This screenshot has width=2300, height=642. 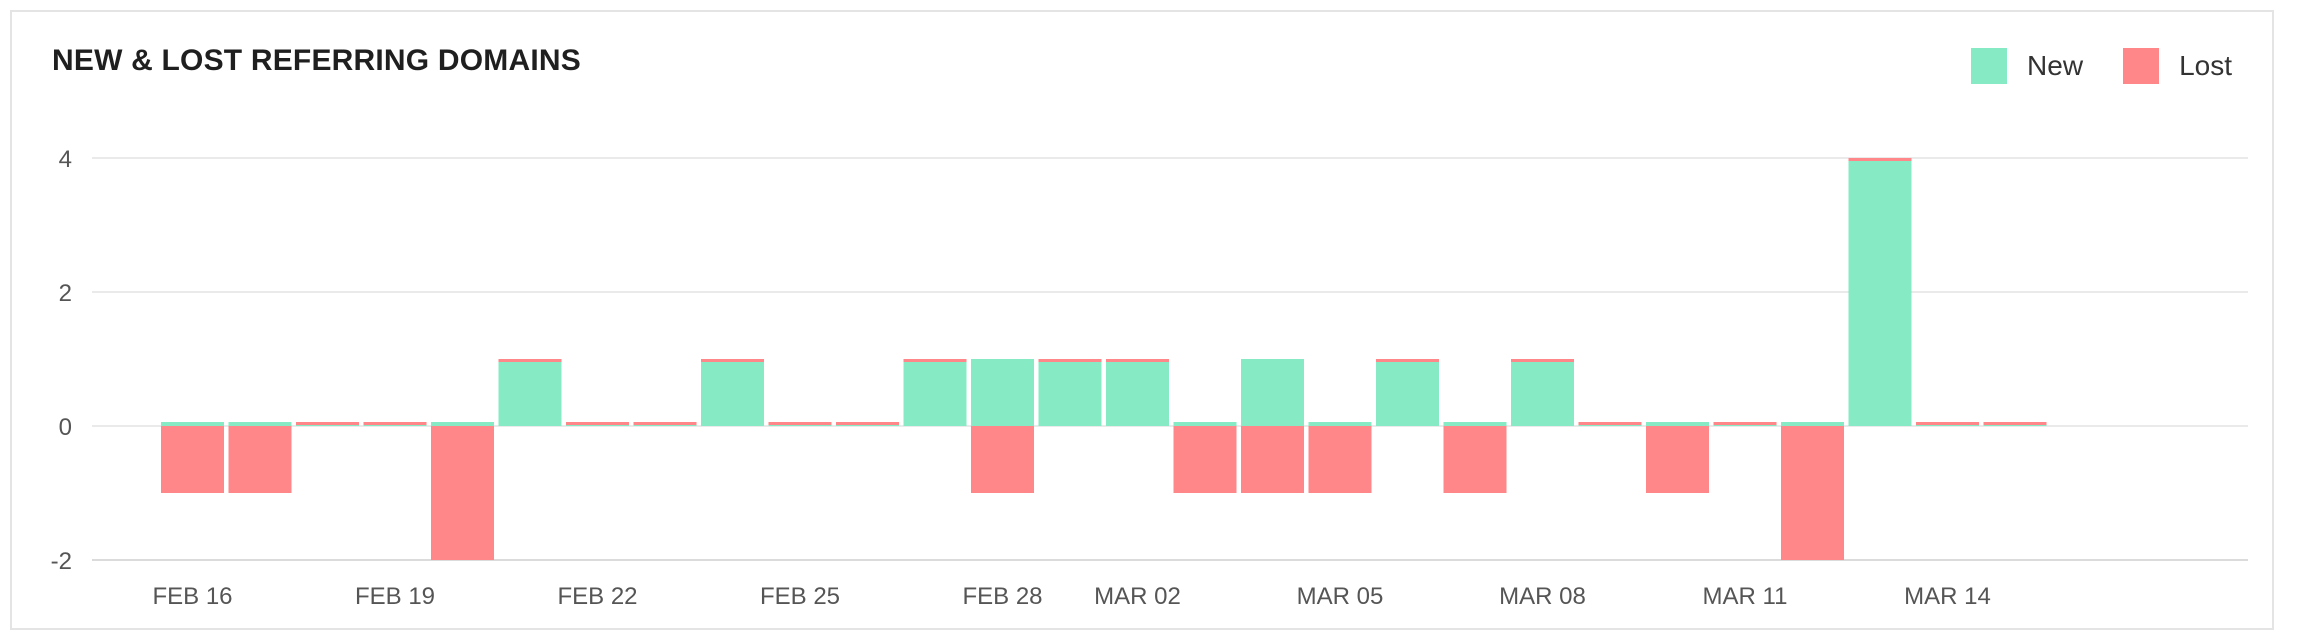 What do you see at coordinates (2177, 66) in the screenshot?
I see `legend-item-lost: Lost` at bounding box center [2177, 66].